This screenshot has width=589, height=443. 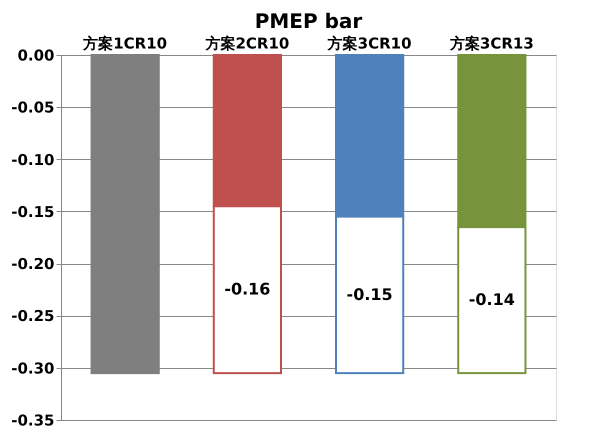 What do you see at coordinates (125, 43) in the screenshot?
I see `x-tick-label: 方案1CR10` at bounding box center [125, 43].